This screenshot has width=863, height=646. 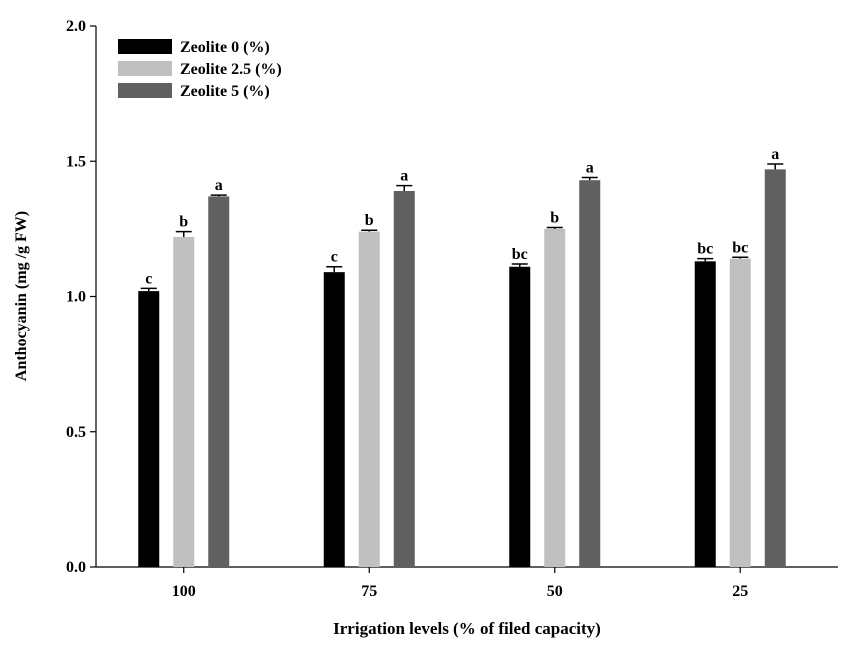 I want to click on legend-label: Zeolite 0 (%), so click(x=225, y=47).